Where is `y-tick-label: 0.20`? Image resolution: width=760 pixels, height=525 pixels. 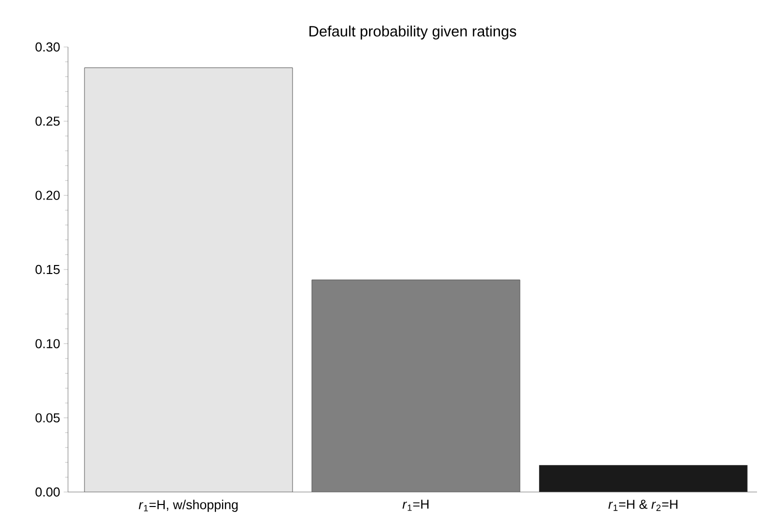
y-tick-label: 0.20 is located at coordinates (48, 195).